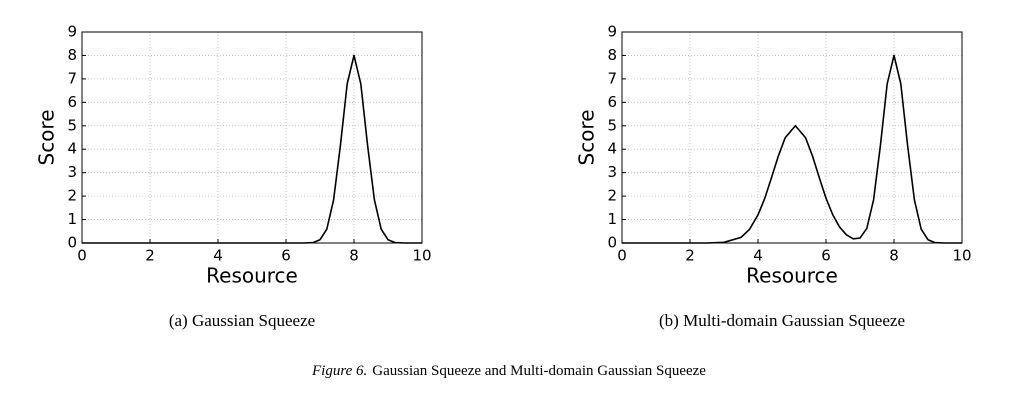 The image size is (1018, 400). I want to click on subfigure-caption: (b) Multi-domain Gaussian Squeeze, so click(782, 320).